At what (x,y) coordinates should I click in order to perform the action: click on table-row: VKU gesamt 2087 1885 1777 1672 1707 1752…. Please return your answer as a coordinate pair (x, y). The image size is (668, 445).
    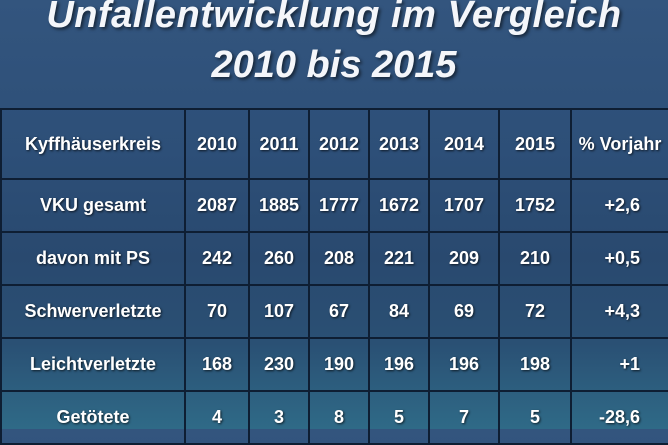
    Looking at the image, I should click on (334, 205).